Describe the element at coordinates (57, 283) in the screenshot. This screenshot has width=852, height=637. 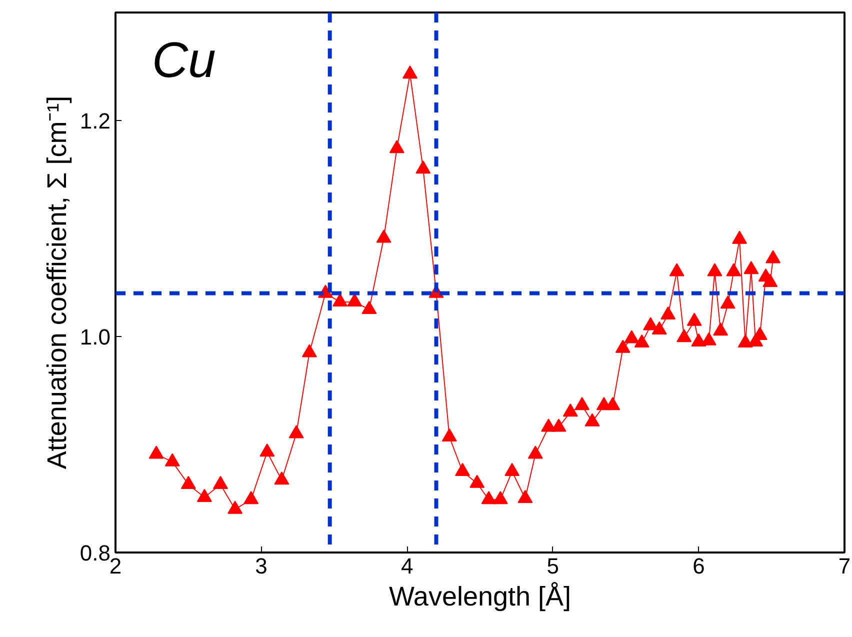
I see `y-axis-title: Attenuation coefficient, Σ [cm⁻¹]` at that location.